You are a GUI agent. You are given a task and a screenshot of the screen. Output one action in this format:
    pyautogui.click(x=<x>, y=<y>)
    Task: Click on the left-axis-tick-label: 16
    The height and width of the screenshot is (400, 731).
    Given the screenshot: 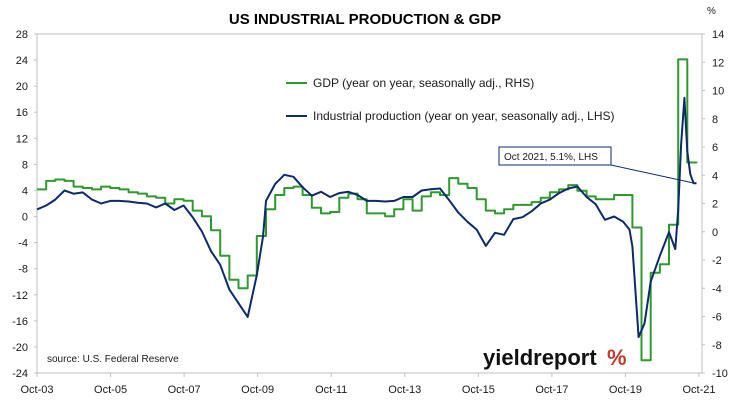 What is the action you would take?
    pyautogui.click(x=22, y=113)
    